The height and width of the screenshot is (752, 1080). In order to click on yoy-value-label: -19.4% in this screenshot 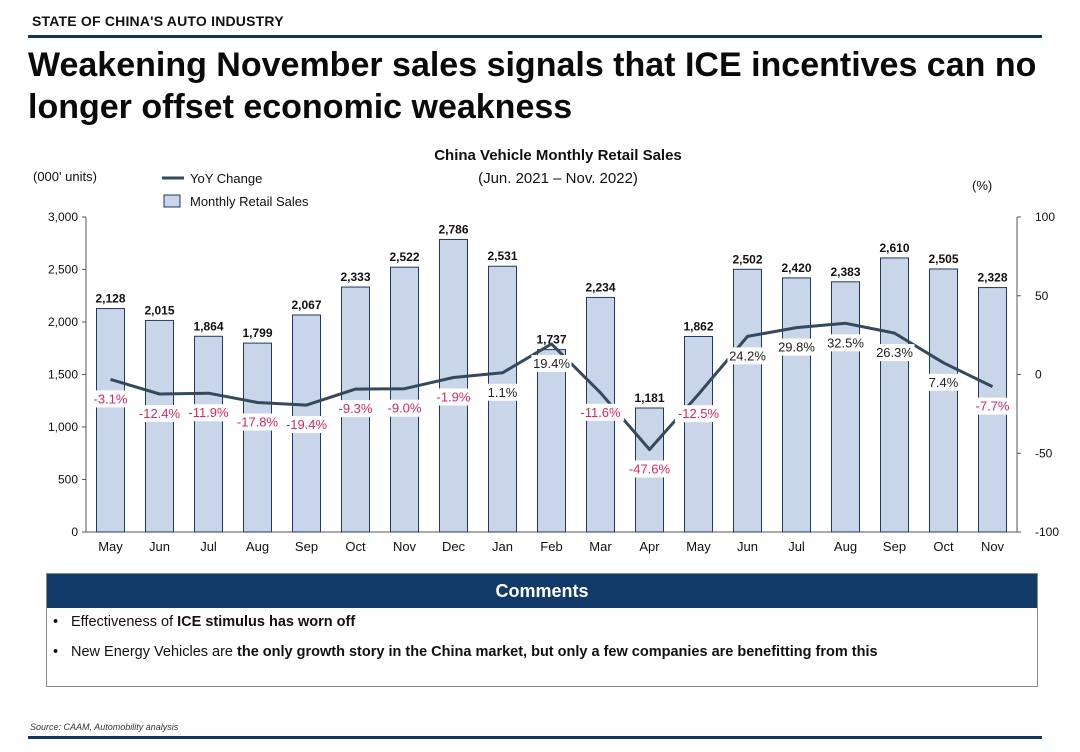, I will do `click(307, 424)`.